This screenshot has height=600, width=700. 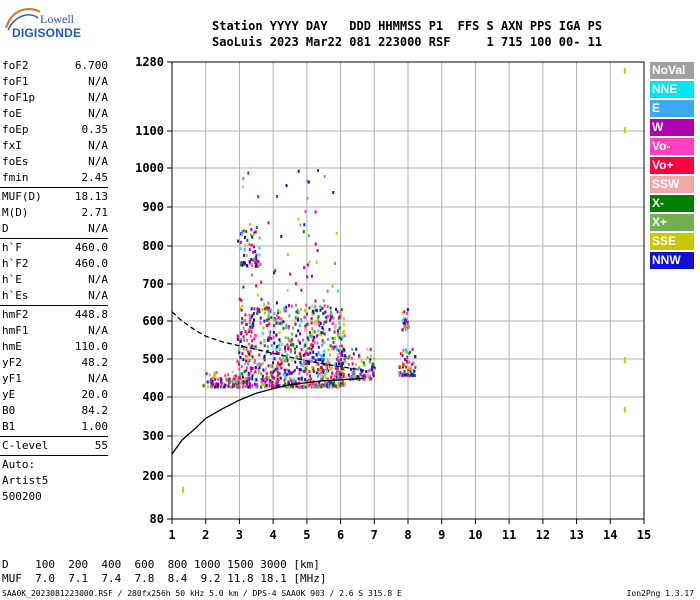 What do you see at coordinates (56, 178) in the screenshot?
I see `param-row: fmin 2.45` at bounding box center [56, 178].